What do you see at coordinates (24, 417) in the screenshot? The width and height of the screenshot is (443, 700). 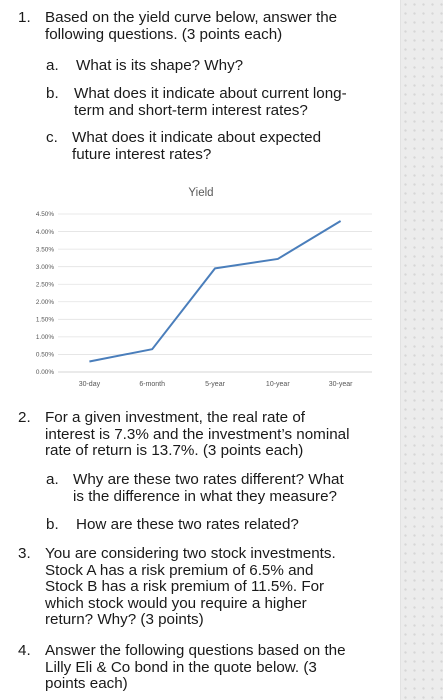 I see `question-number: 2.` at bounding box center [24, 417].